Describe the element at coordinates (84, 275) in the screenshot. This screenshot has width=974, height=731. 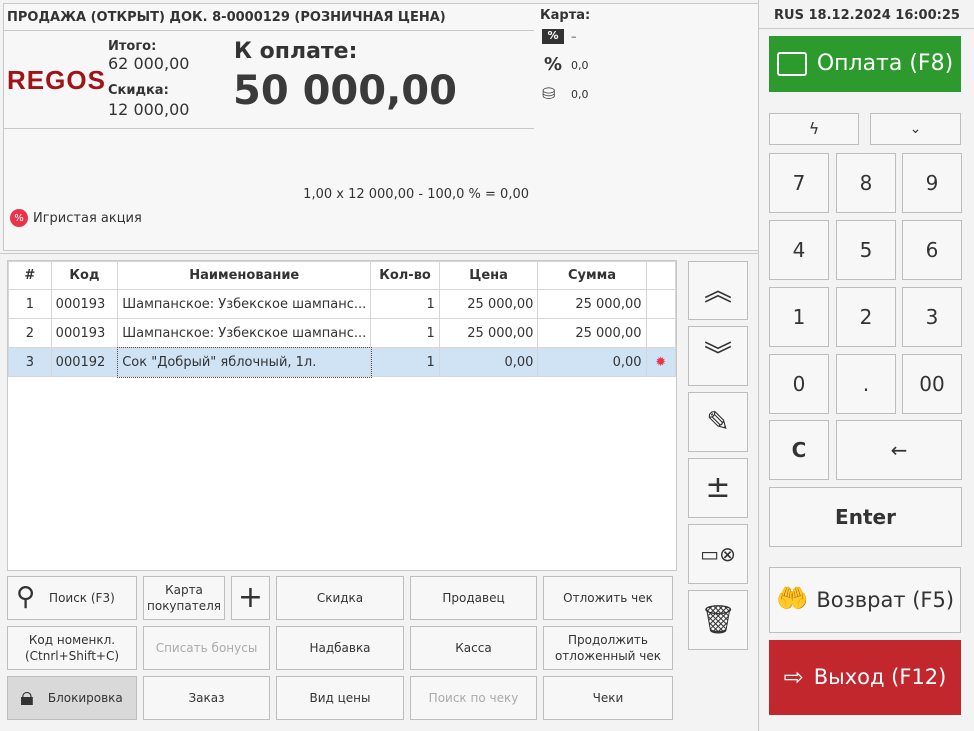
I see `column-header-code: Код` at that location.